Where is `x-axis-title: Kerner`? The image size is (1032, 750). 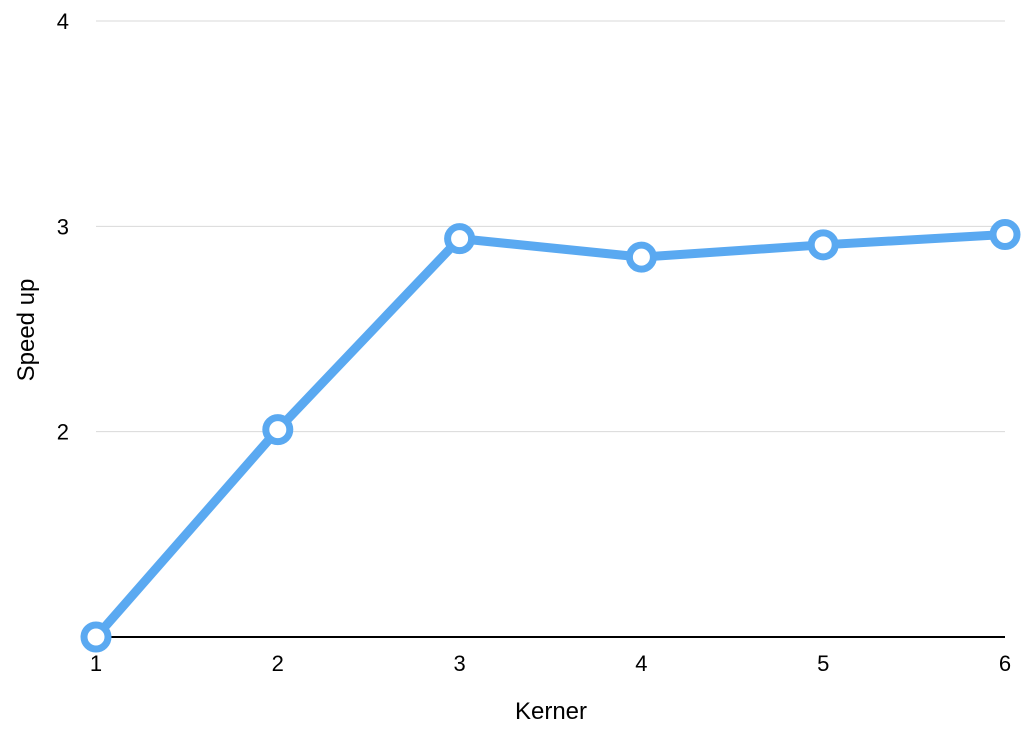
x-axis-title: Kerner is located at coordinates (551, 711).